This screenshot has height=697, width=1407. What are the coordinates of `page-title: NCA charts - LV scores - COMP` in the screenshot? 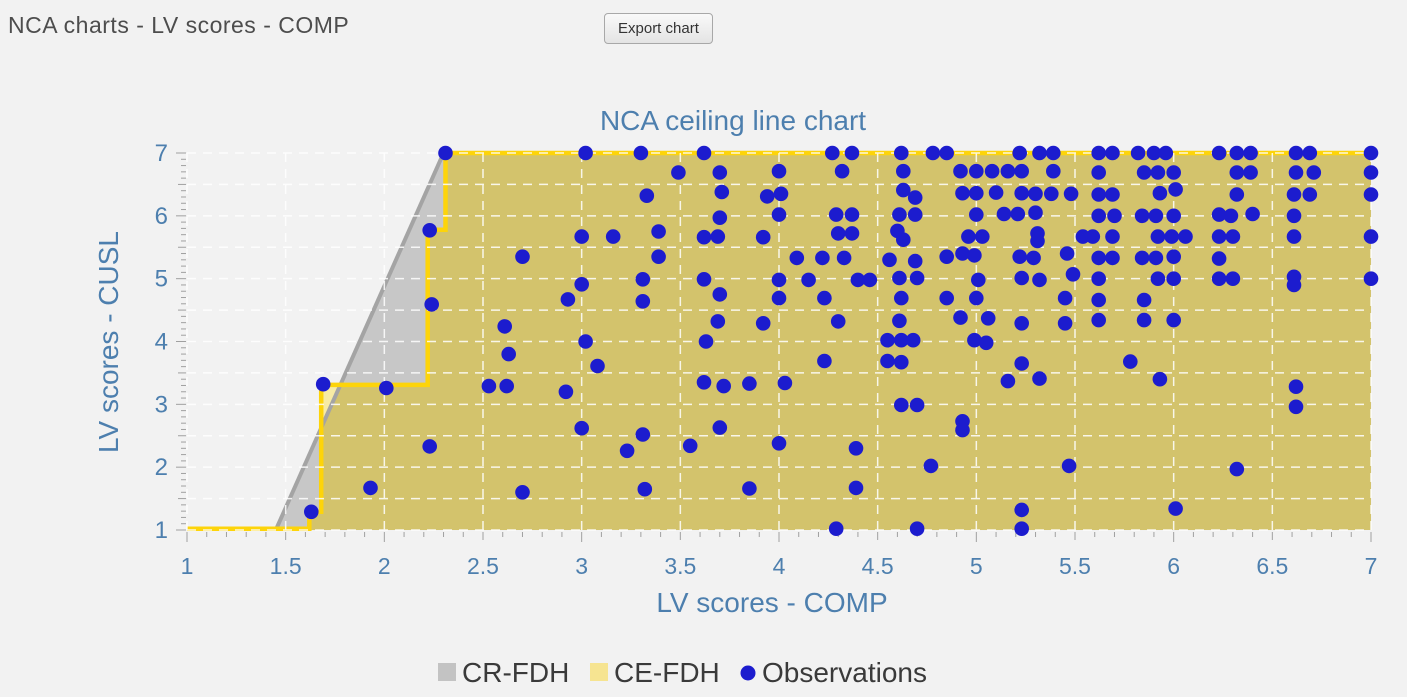 It's located at (179, 25).